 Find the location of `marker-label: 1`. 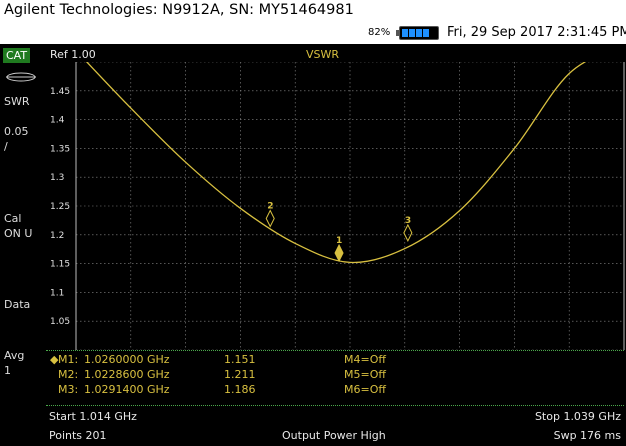

marker-label: 1 is located at coordinates (339, 241).